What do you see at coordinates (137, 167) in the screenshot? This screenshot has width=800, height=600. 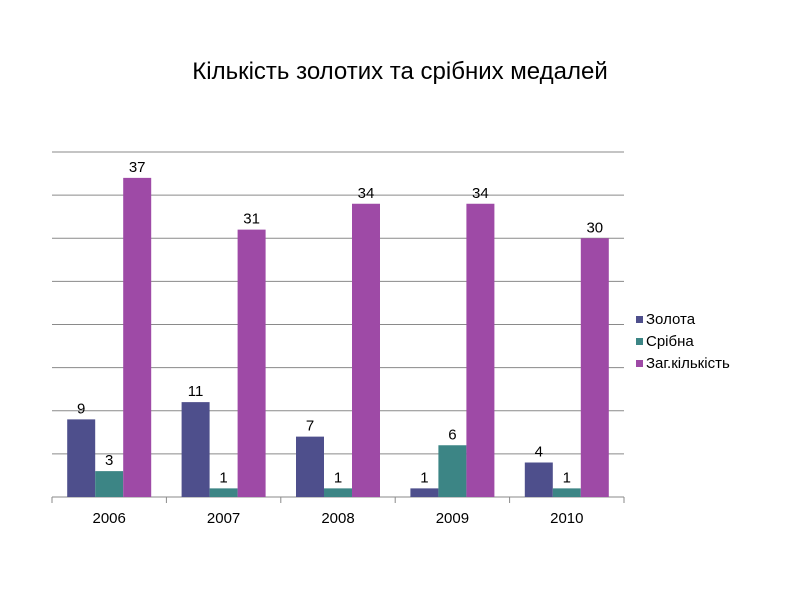 I see `data-label: 37` at bounding box center [137, 167].